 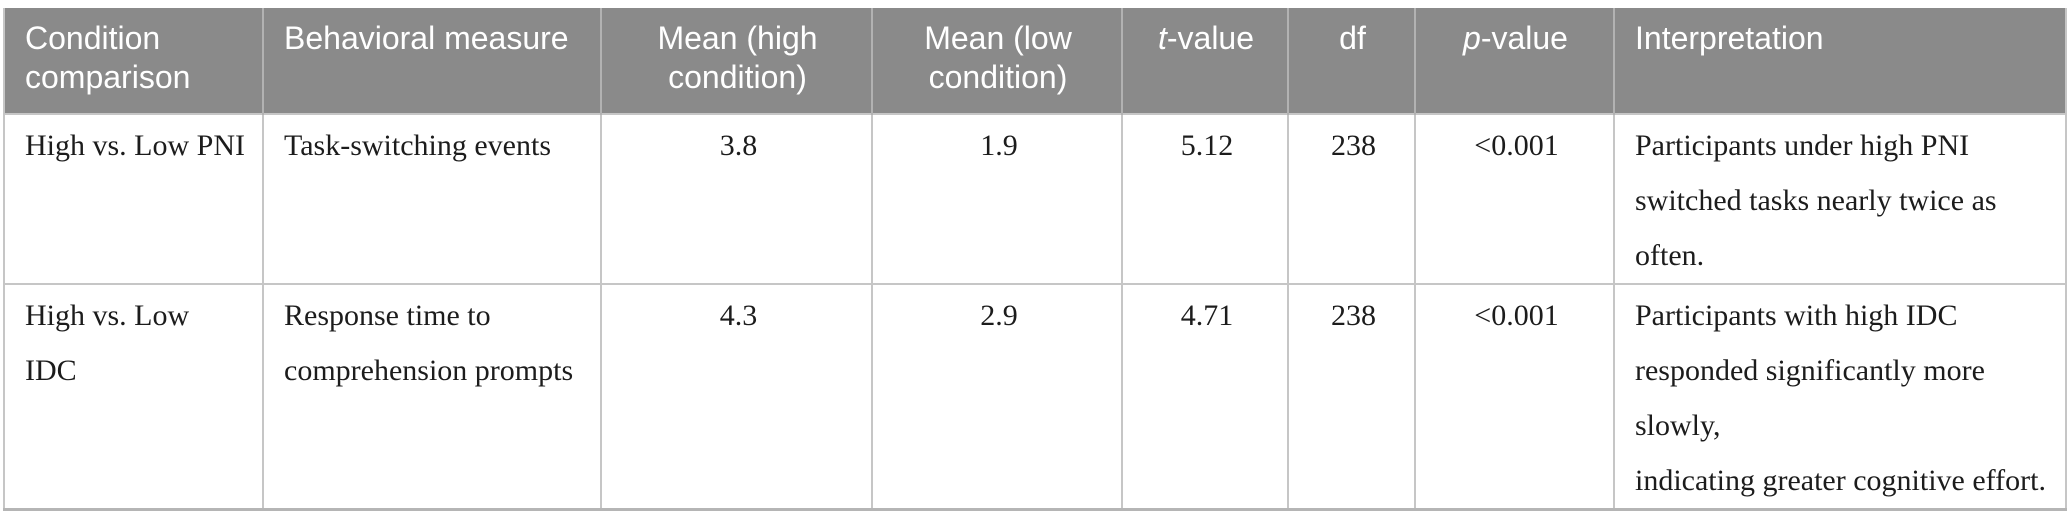 I want to click on cell-condition-comparison: High vs. Low IDC, so click(x=133, y=397).